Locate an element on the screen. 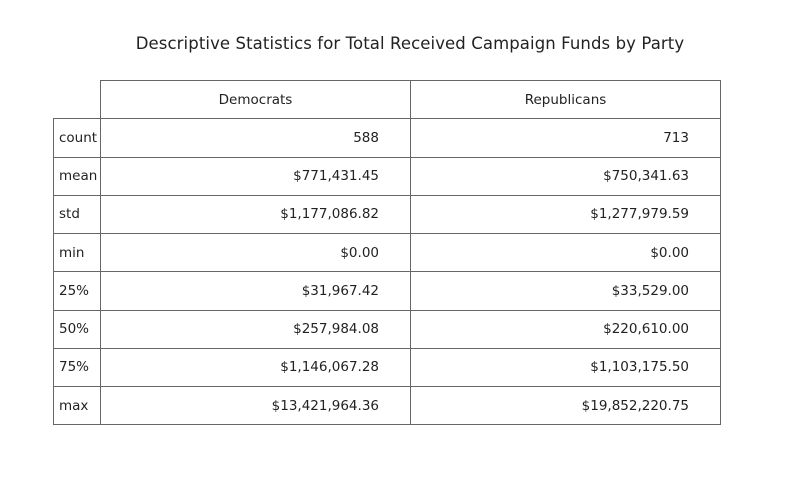 The image size is (800, 500). republicans-value-cell: $750,341.63 is located at coordinates (565, 176).